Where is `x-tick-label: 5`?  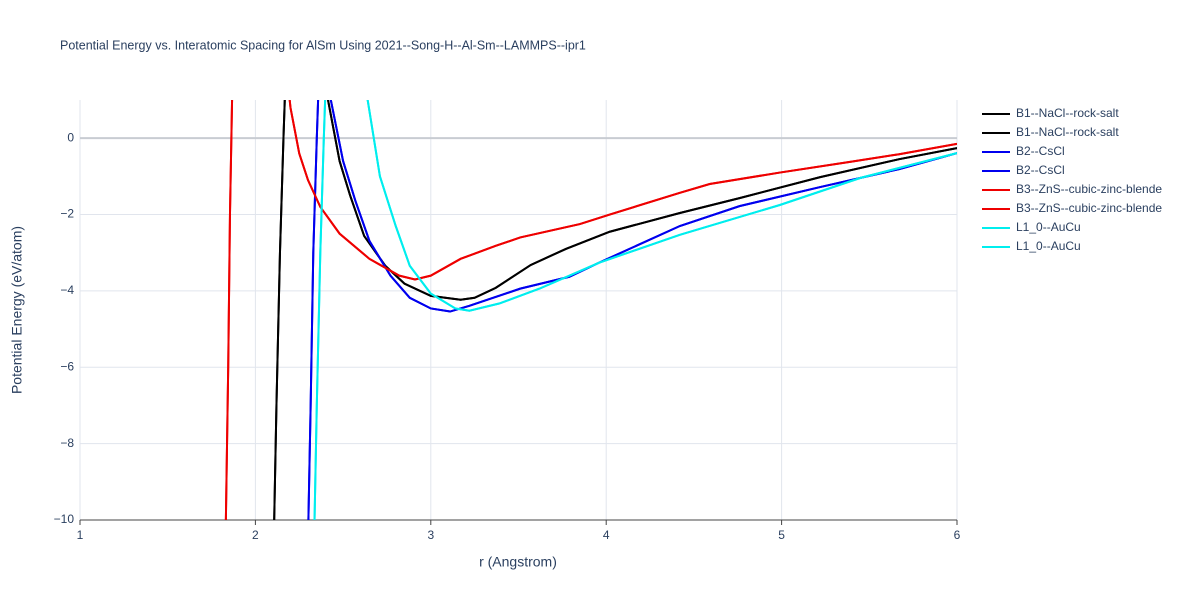 x-tick-label: 5 is located at coordinates (781, 535).